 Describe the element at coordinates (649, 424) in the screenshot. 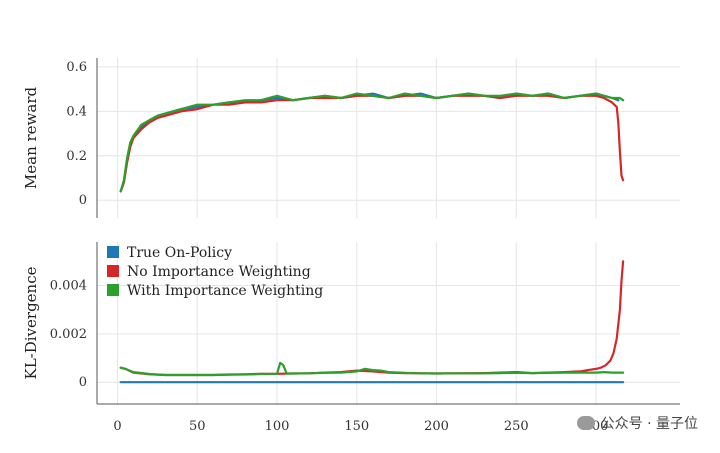

I see `watermark-text: 公众号 · 量子位` at that location.